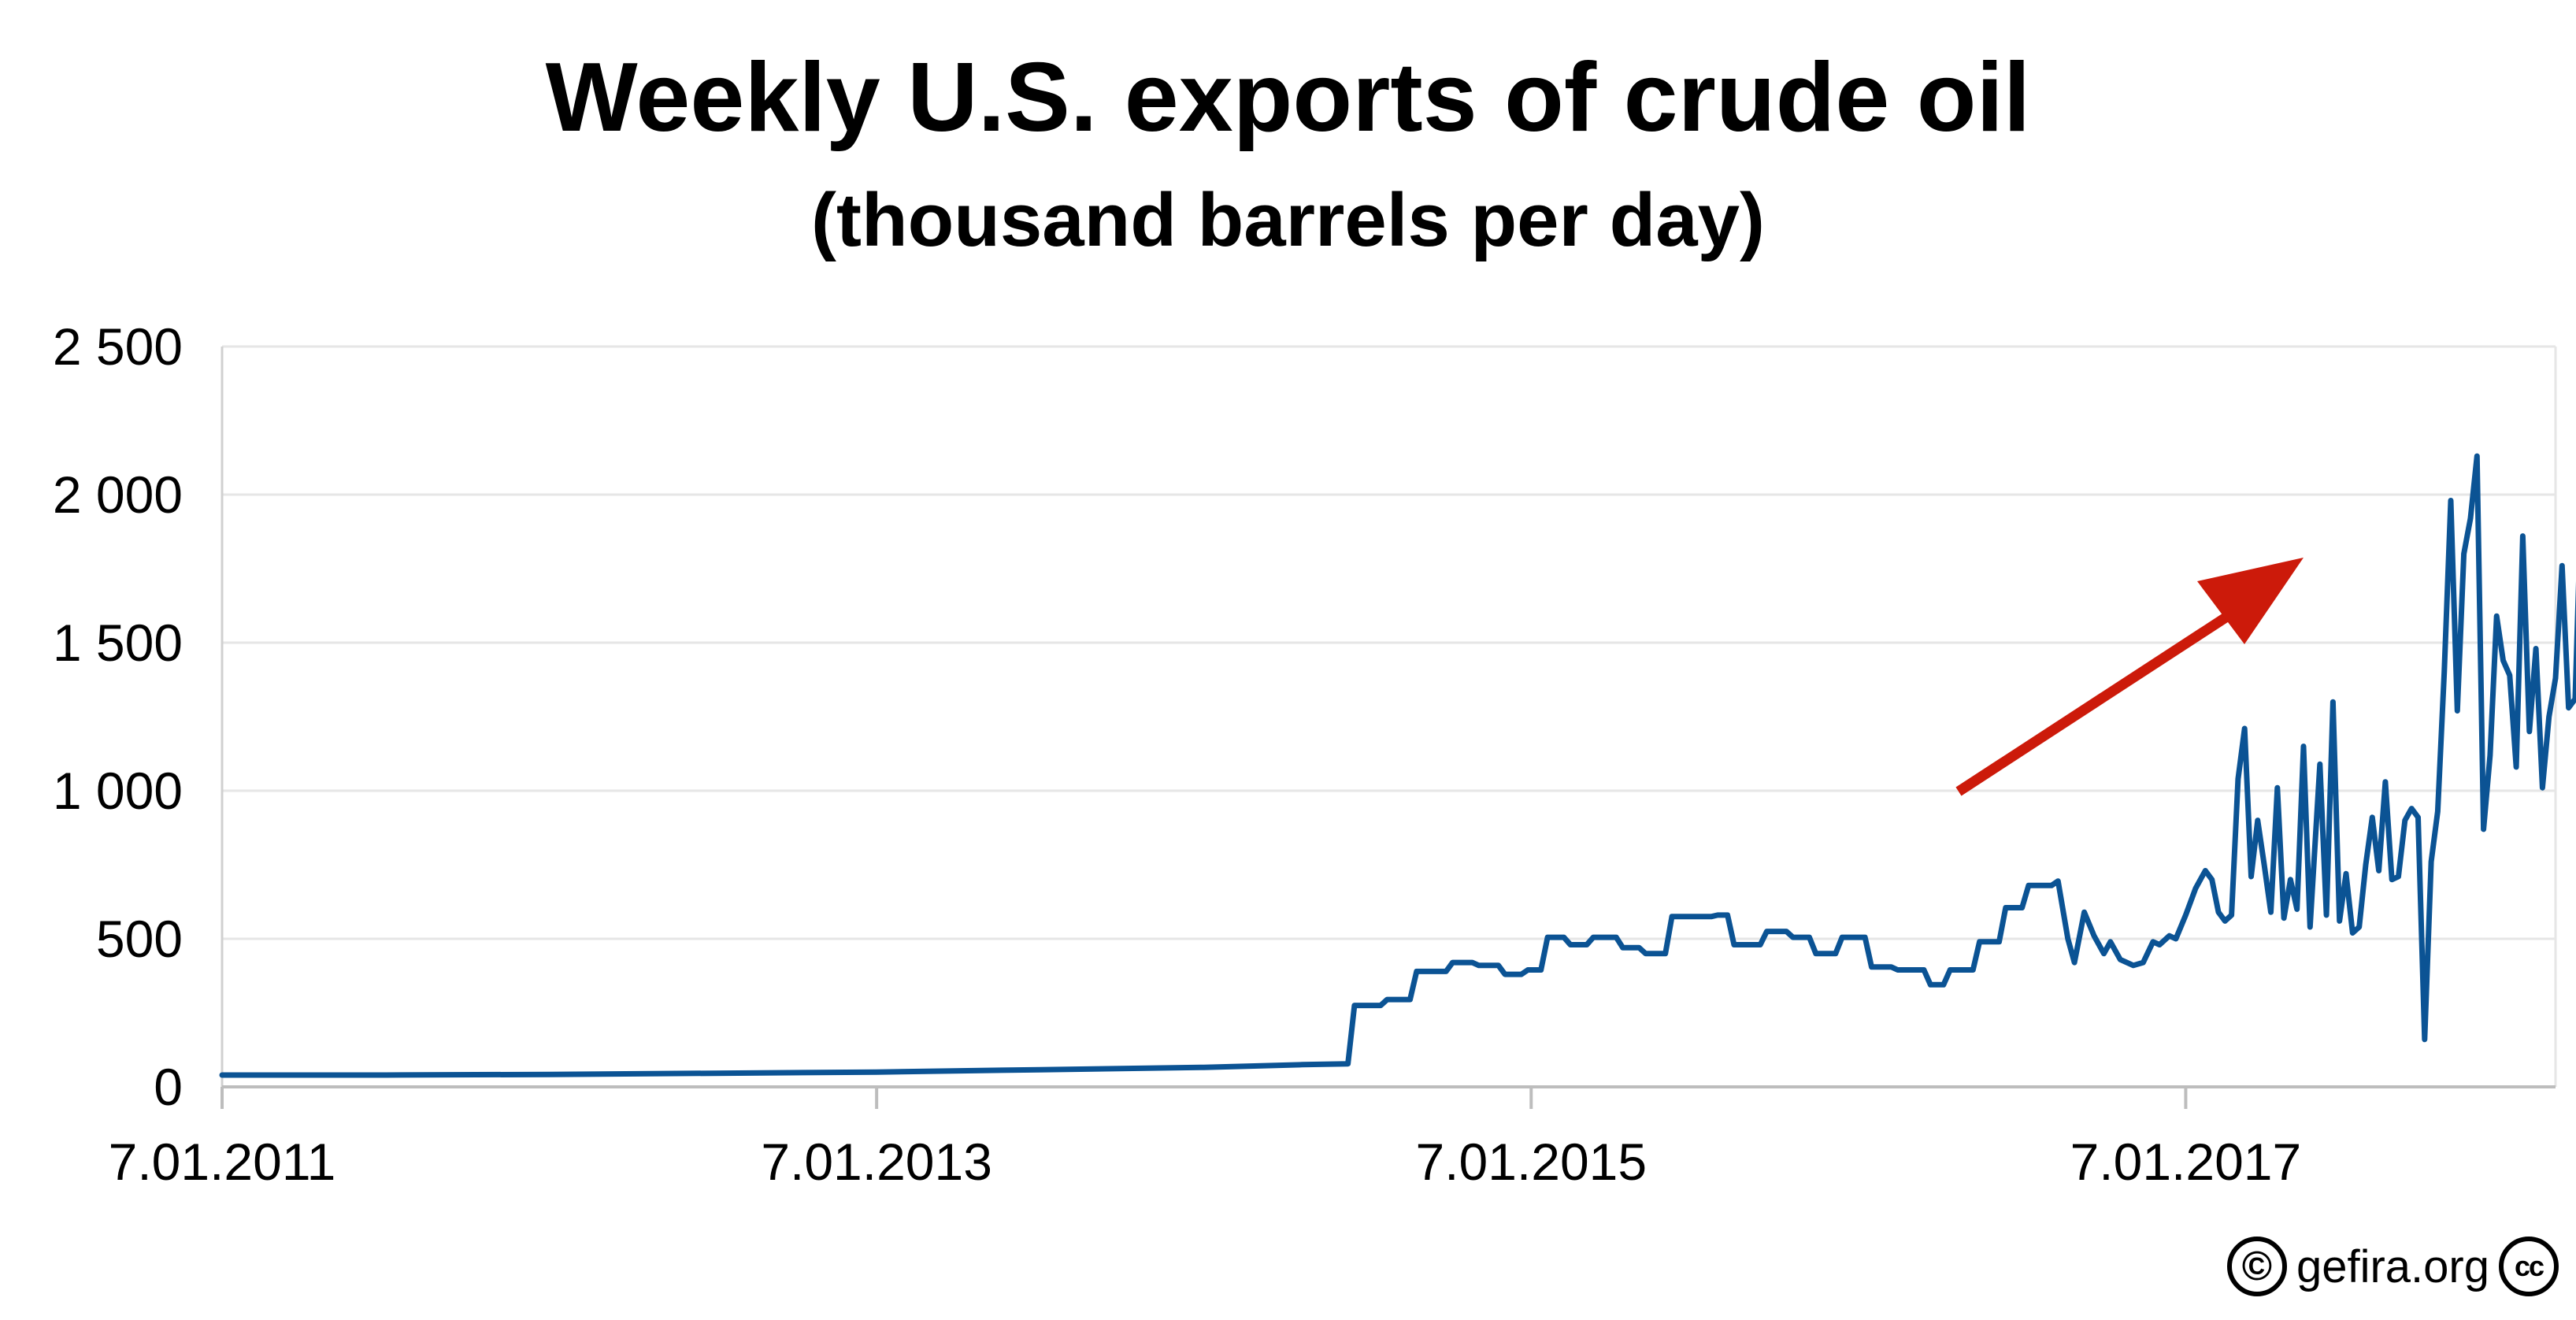 The width and height of the screenshot is (2576, 1320). What do you see at coordinates (118, 716) in the screenshot?
I see `y-tick-labels: 0 500 1 000 1 500 2 000 2 500` at bounding box center [118, 716].